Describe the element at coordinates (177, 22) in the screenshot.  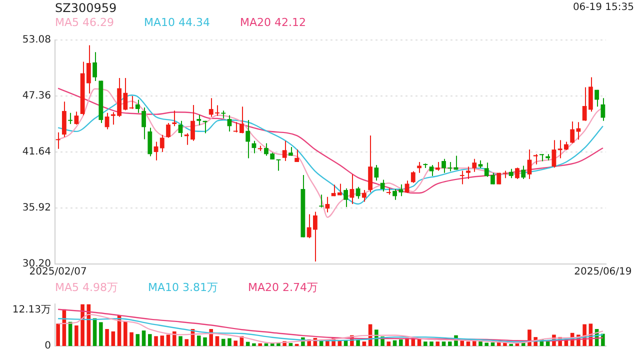
I see `text: MA10 44.34` at that location.